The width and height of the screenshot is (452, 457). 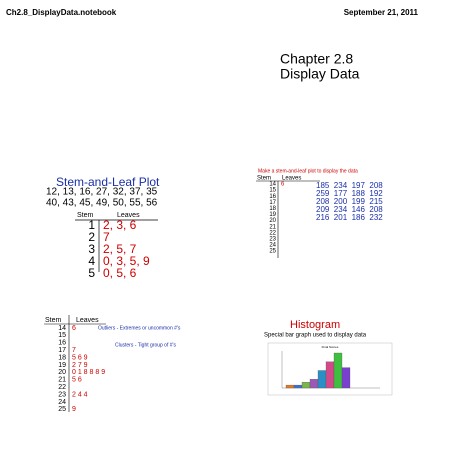 What do you see at coordinates (330, 347) in the screenshot?
I see `histogram-chart-title: Final Scores` at bounding box center [330, 347].